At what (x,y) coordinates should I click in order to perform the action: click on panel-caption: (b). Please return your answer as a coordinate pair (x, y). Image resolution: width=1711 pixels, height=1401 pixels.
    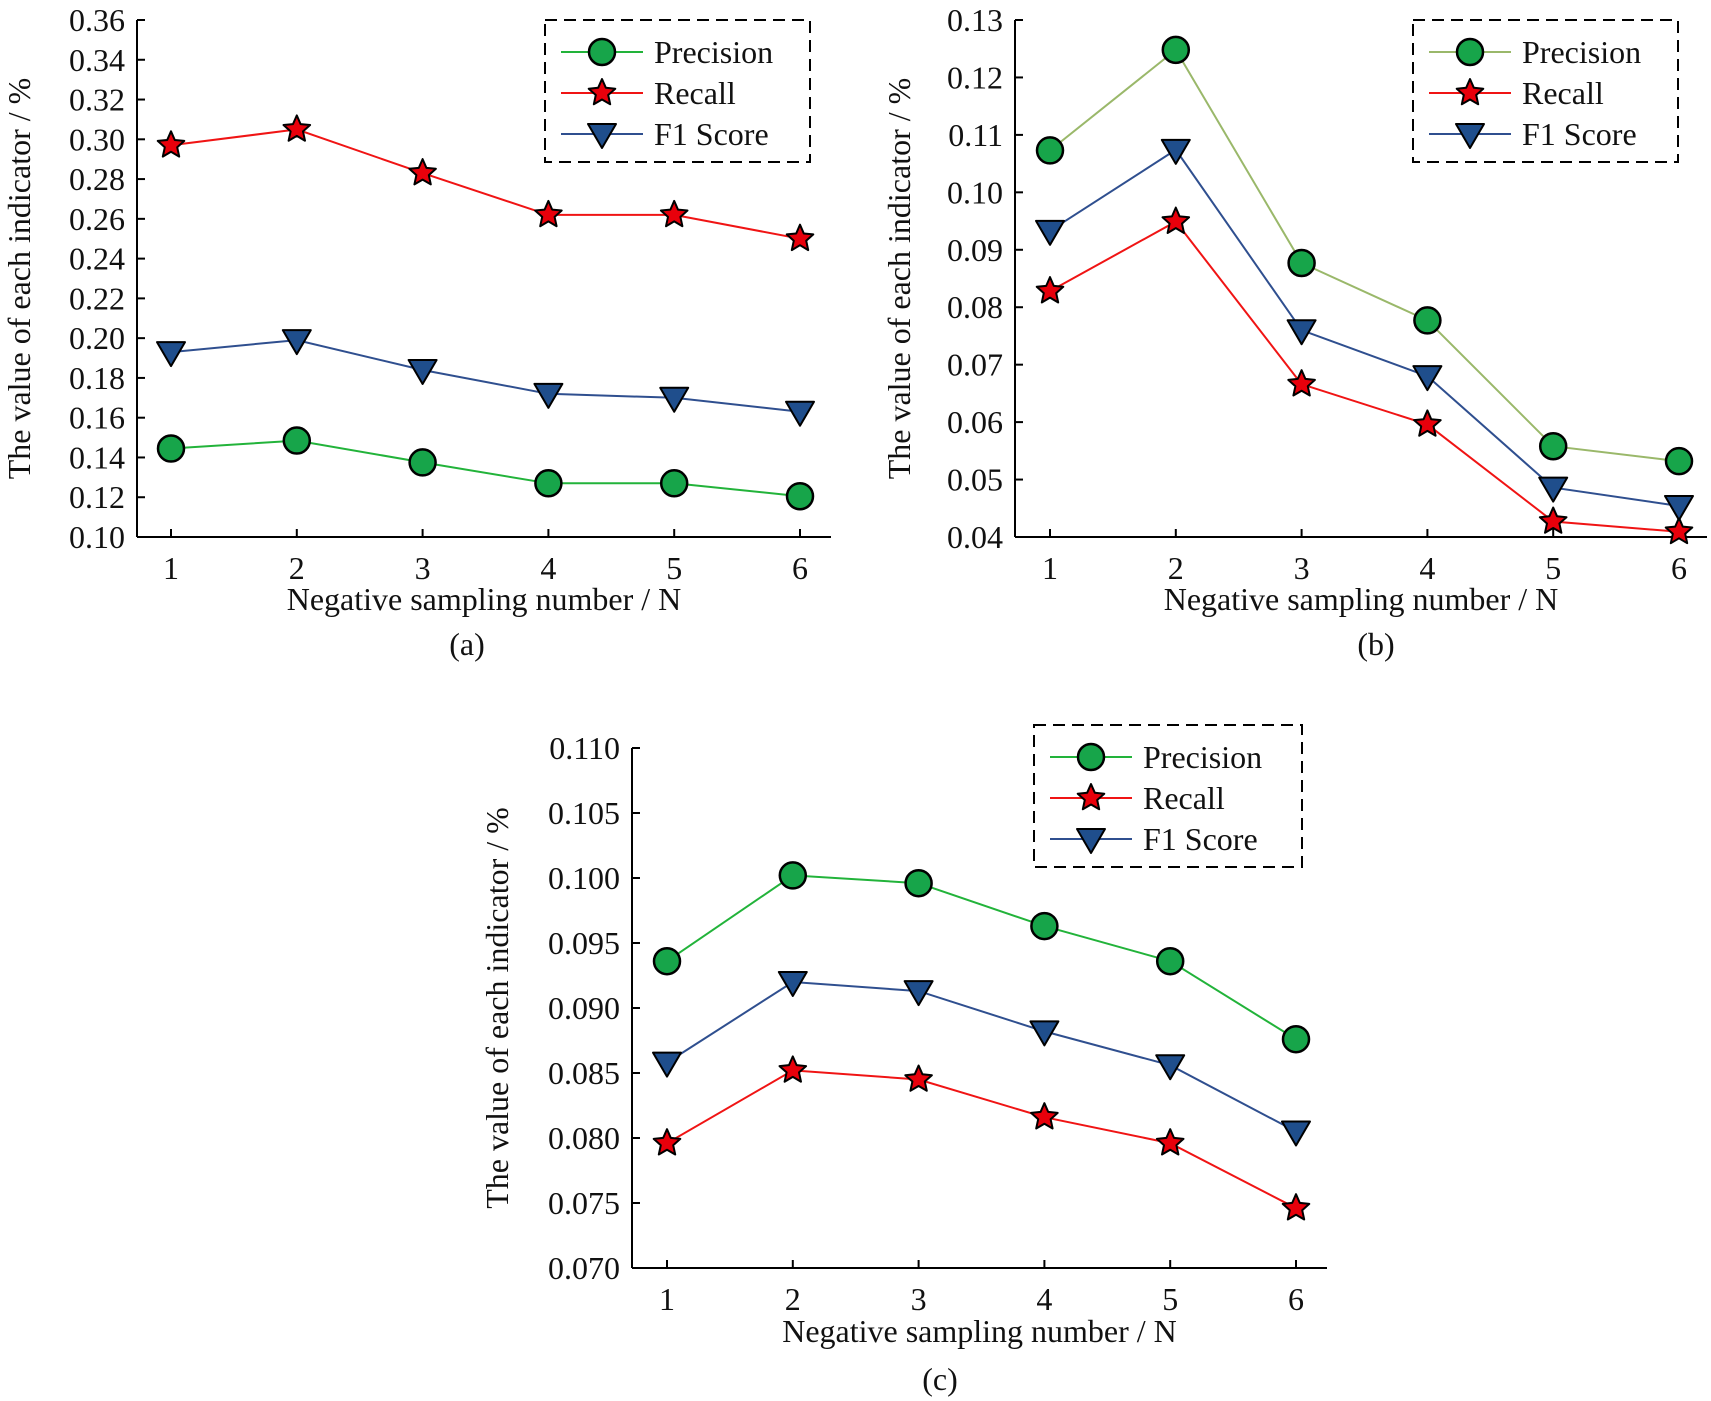
    Looking at the image, I should click on (1375, 644).